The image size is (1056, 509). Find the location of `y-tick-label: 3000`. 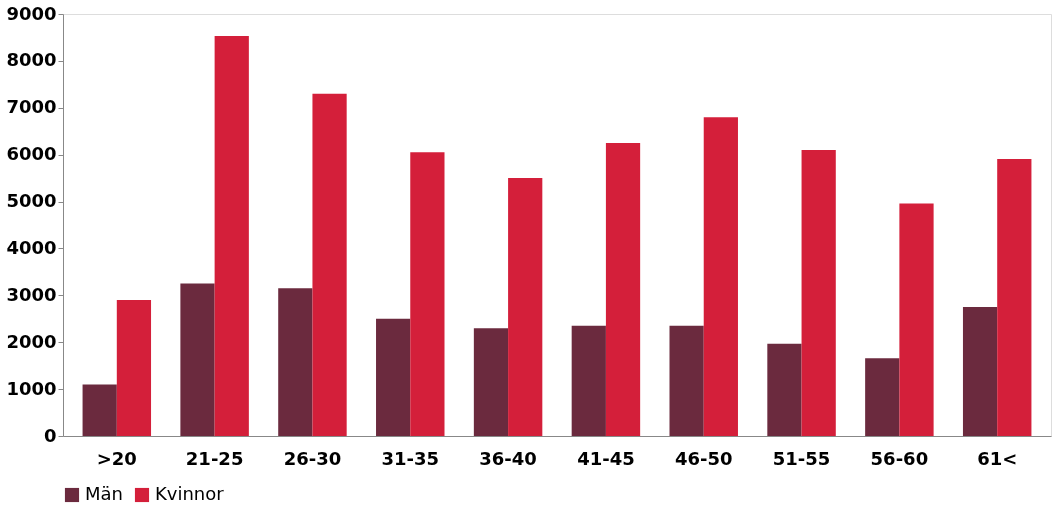

y-tick-label: 3000 is located at coordinates (31, 294).